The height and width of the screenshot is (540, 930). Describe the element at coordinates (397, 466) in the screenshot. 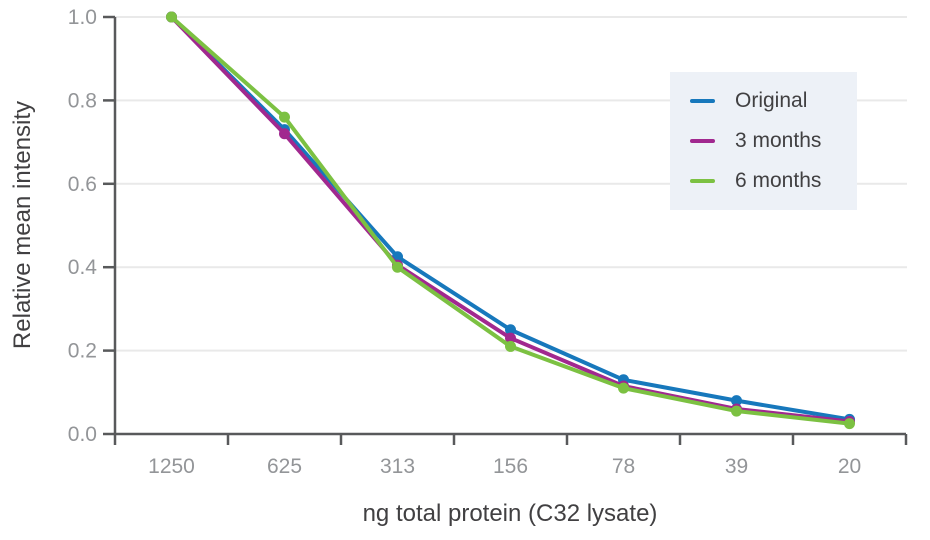

I see `x-tick-label: 313` at that location.